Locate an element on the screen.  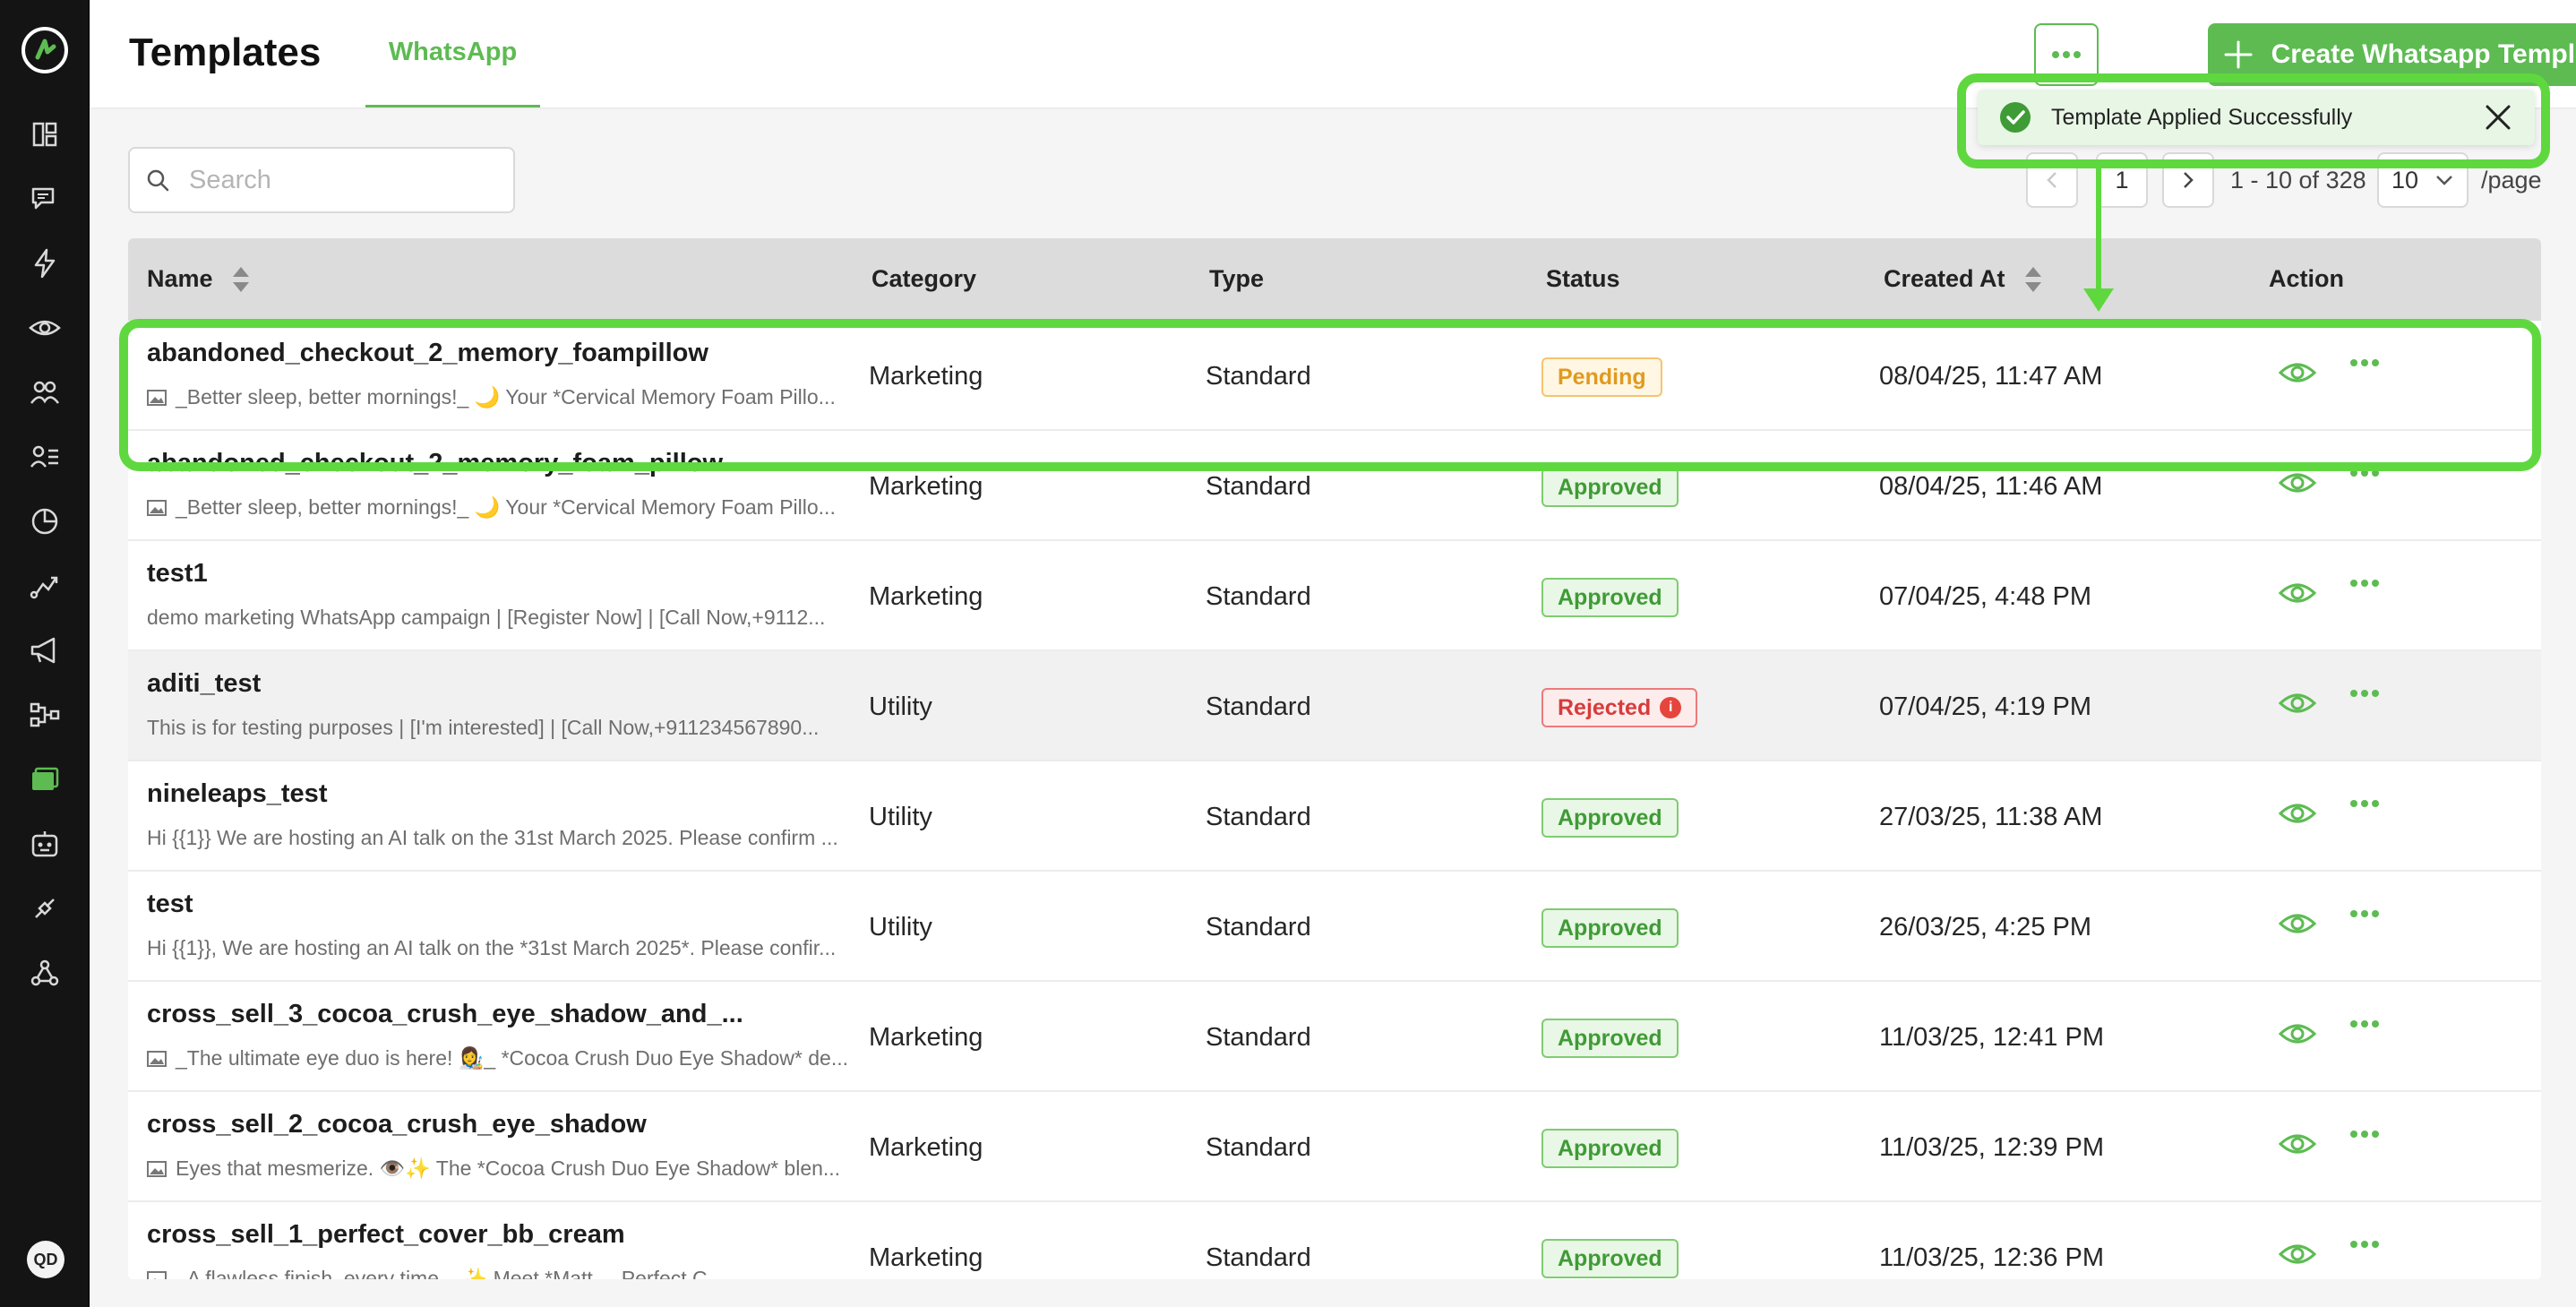
category-cell: Utility is located at coordinates (900, 706).